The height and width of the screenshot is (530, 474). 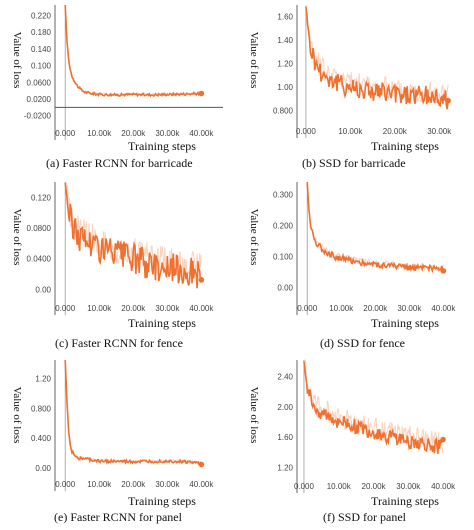 I want to click on caption-c: (c) Faster RCNN for fence, so click(x=119, y=343).